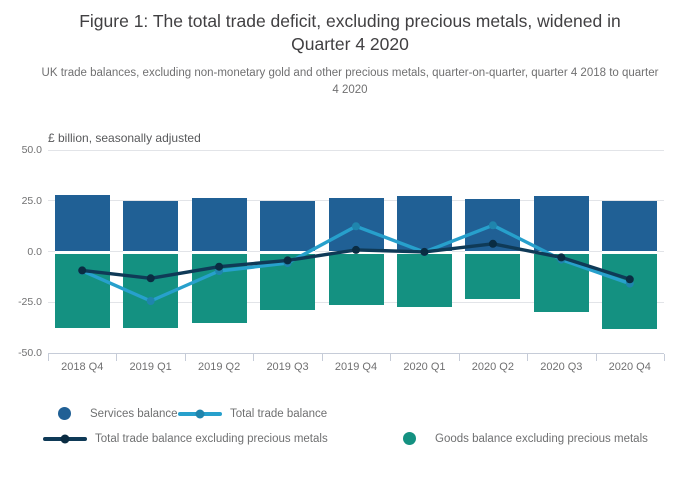 The image size is (700, 502). What do you see at coordinates (561, 224) in the screenshot?
I see `bar-services-2020-Q3` at bounding box center [561, 224].